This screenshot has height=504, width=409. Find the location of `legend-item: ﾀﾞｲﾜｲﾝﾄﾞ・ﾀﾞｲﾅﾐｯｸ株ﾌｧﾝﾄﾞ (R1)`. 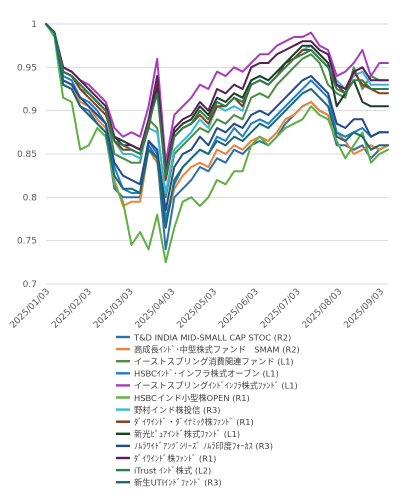

legend-item: ﾀﾞｲﾜｲﾝﾄﾞ・ﾀﾞｲﾅﾐｯｸ株ﾌｧﾝﾄﾞ (R1) is located at coordinates (185, 422).